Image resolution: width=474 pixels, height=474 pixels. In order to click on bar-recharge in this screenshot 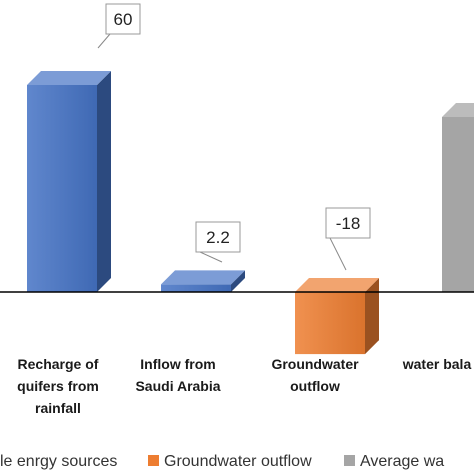, I will do `click(62, 188)`.